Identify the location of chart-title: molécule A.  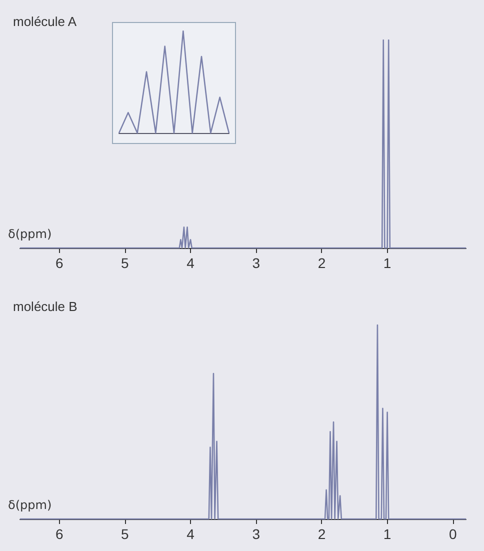
(45, 21).